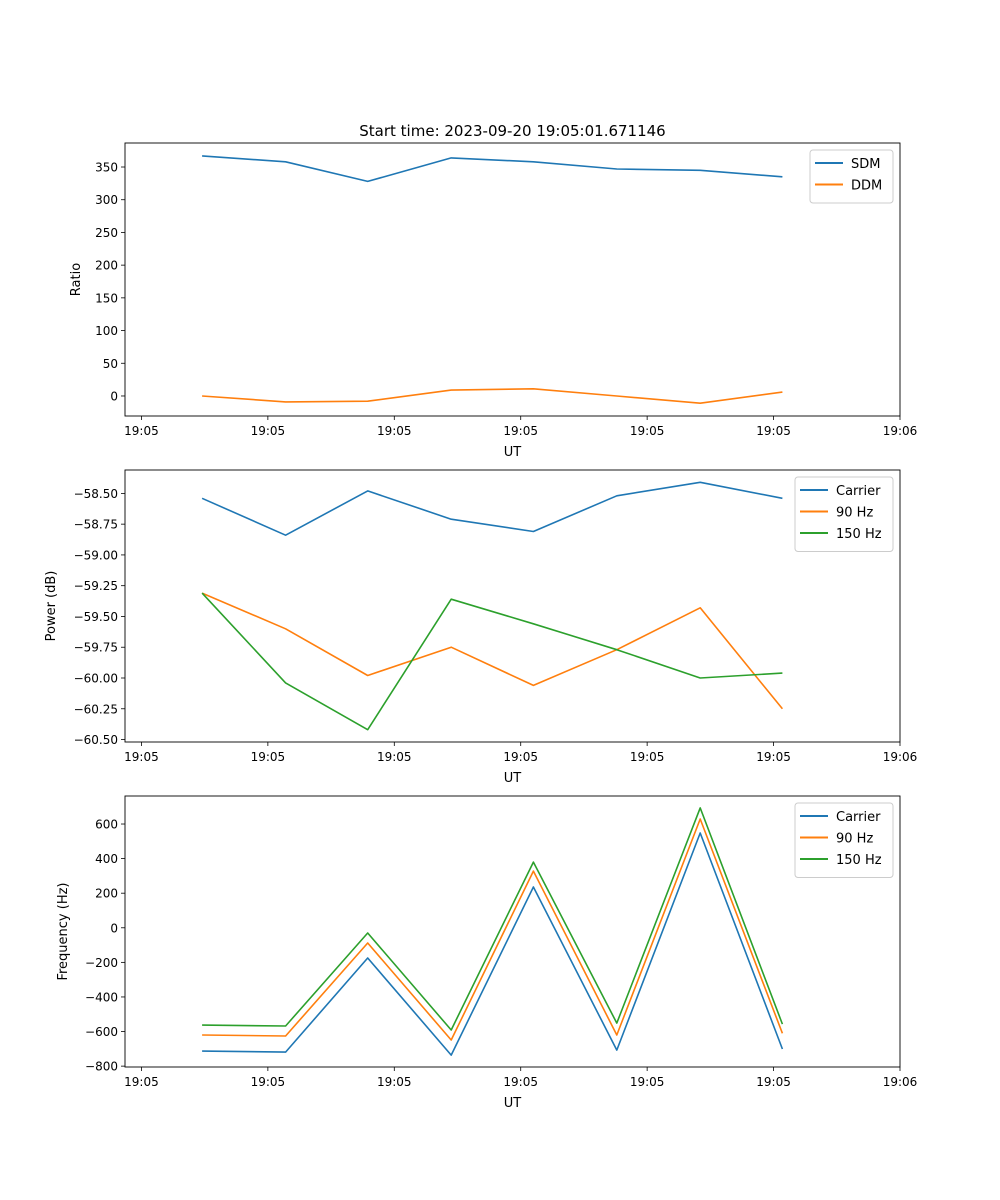 The height and width of the screenshot is (1200, 1000). What do you see at coordinates (865, 164) in the screenshot?
I see `legend-label: SDM` at bounding box center [865, 164].